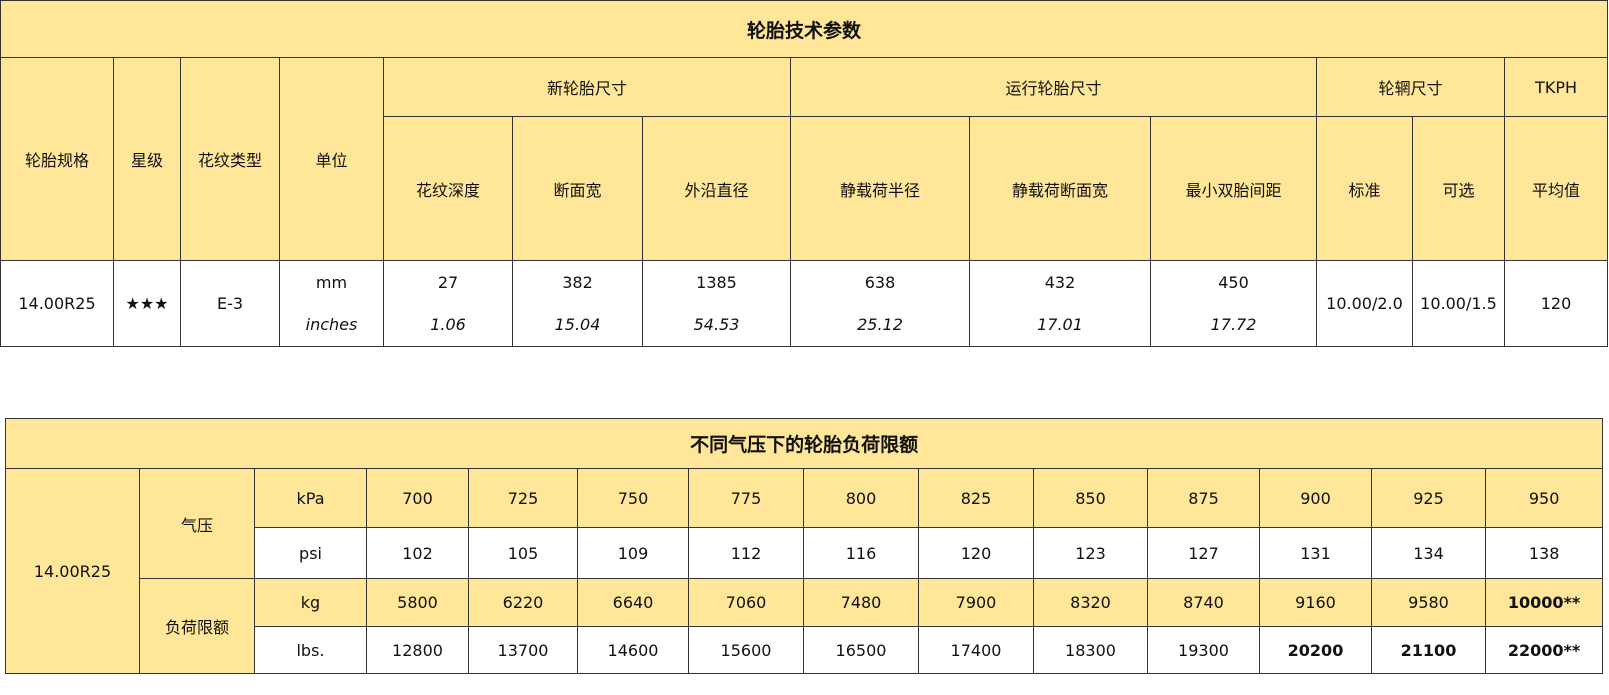 Image resolution: width=1609 pixels, height=695 pixels. Describe the element at coordinates (1315, 553) in the screenshot. I see `load-value-cell: 131` at that location.